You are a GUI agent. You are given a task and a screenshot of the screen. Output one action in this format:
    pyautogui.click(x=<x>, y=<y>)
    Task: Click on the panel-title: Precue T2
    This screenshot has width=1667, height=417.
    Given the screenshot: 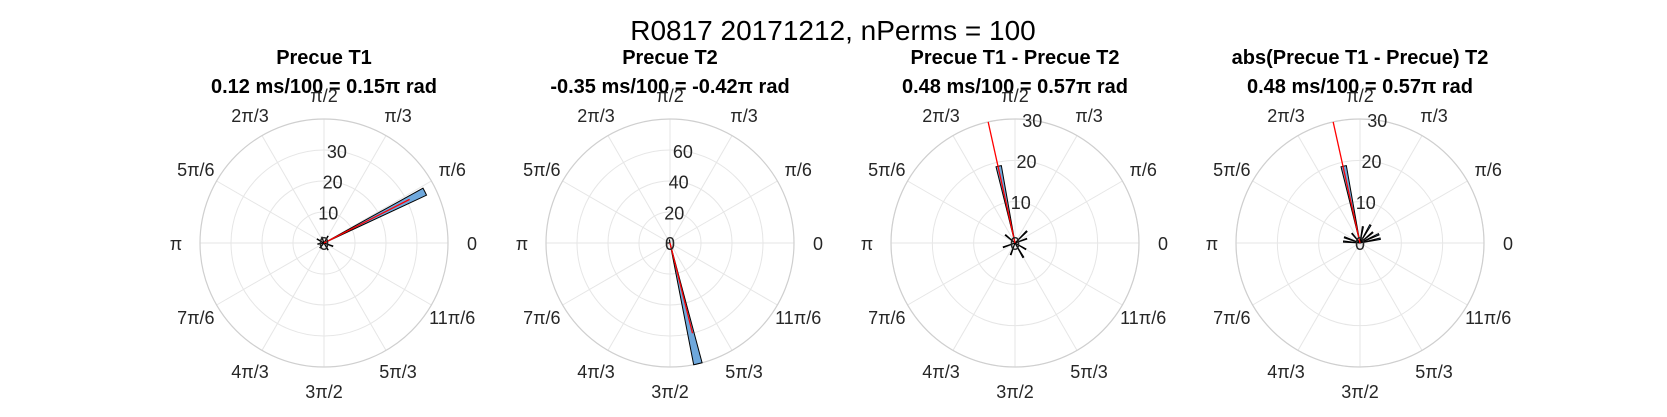 What is the action you would take?
    pyautogui.click(x=670, y=58)
    